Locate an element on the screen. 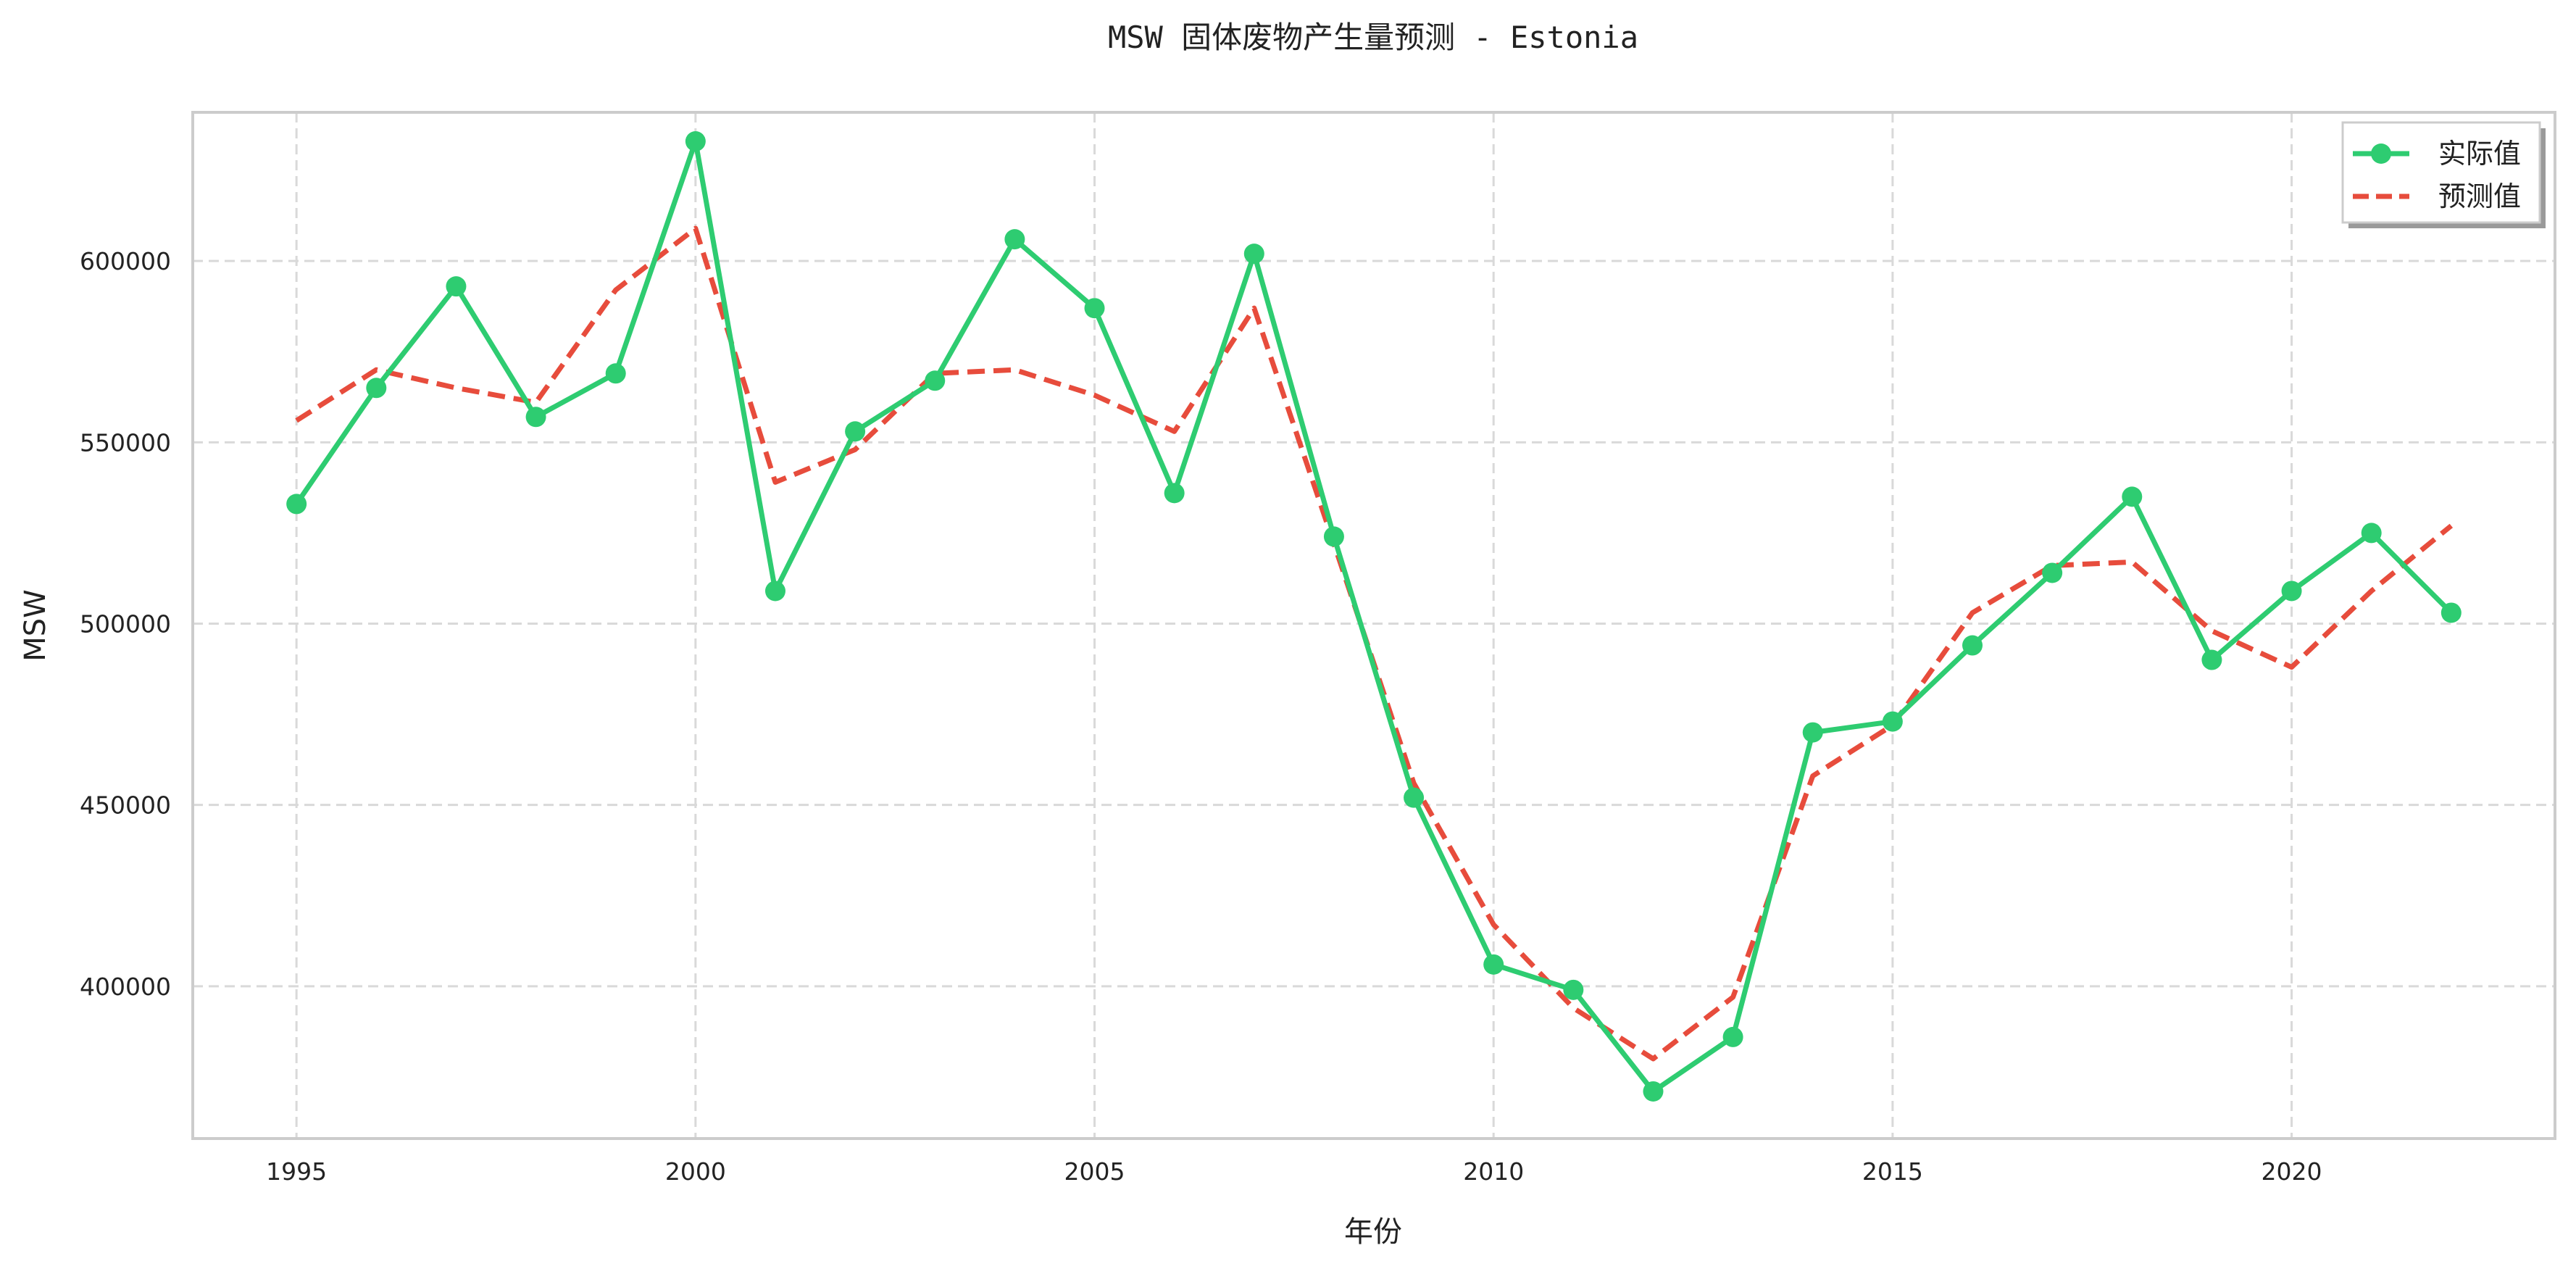 The image size is (2576, 1269). legend-label-actual: 实际值 is located at coordinates (2479, 154).